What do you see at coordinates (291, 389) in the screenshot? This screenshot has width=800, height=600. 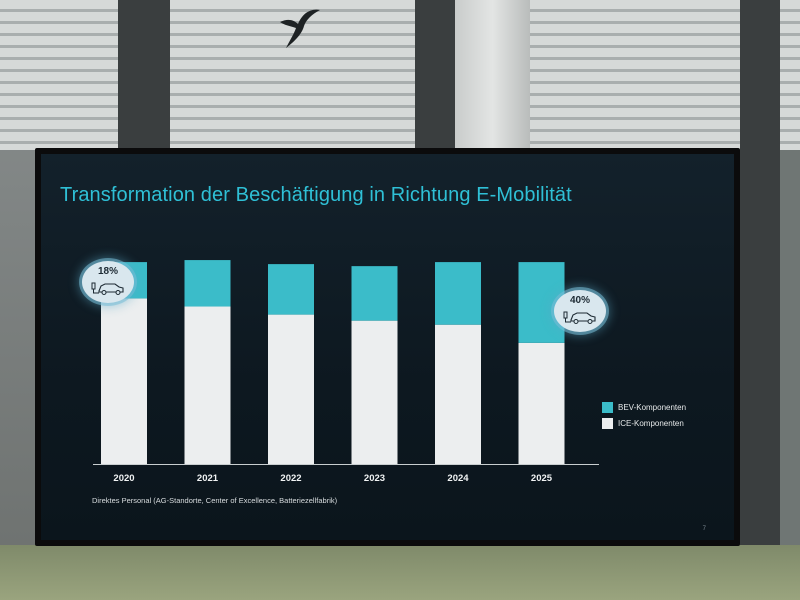 I see `bar-ice-2022` at bounding box center [291, 389].